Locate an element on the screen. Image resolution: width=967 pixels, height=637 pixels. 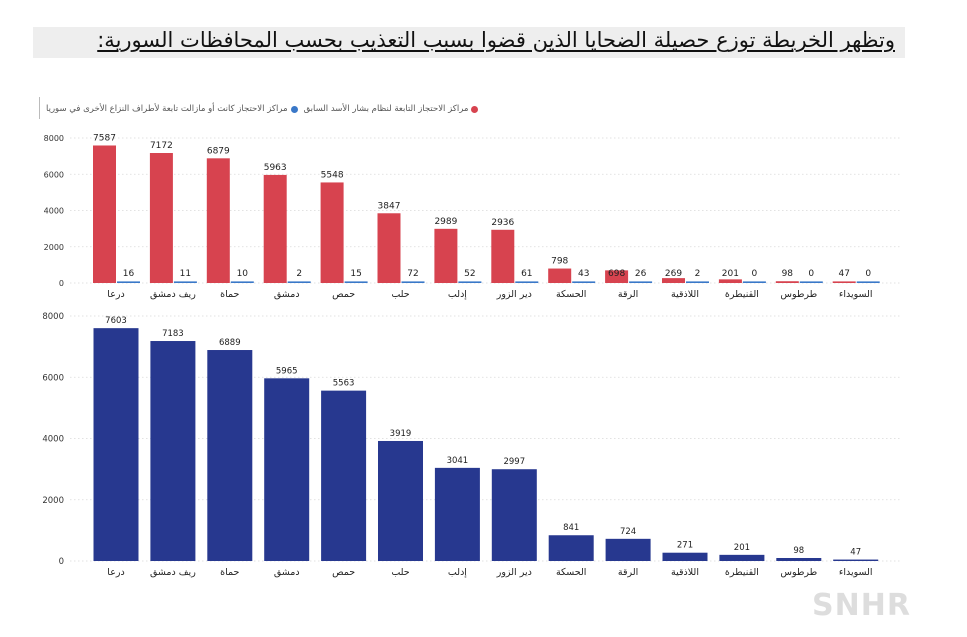
data-label-regime: 5963 is located at coordinates (275, 168).